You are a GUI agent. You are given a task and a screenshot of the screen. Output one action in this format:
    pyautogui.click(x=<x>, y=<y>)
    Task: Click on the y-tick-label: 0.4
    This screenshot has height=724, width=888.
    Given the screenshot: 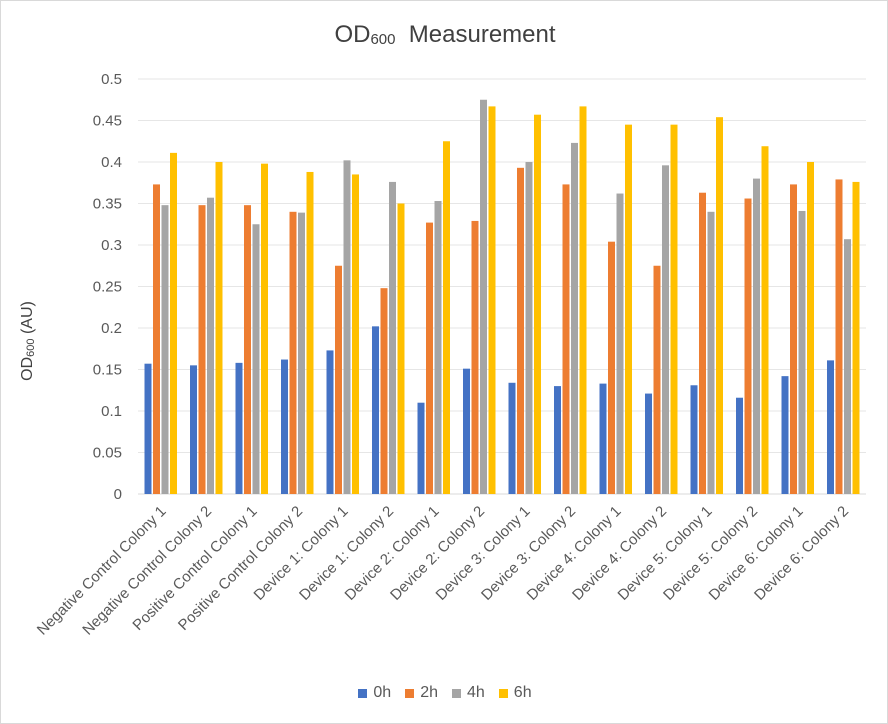 What is the action you would take?
    pyautogui.click(x=111, y=162)
    